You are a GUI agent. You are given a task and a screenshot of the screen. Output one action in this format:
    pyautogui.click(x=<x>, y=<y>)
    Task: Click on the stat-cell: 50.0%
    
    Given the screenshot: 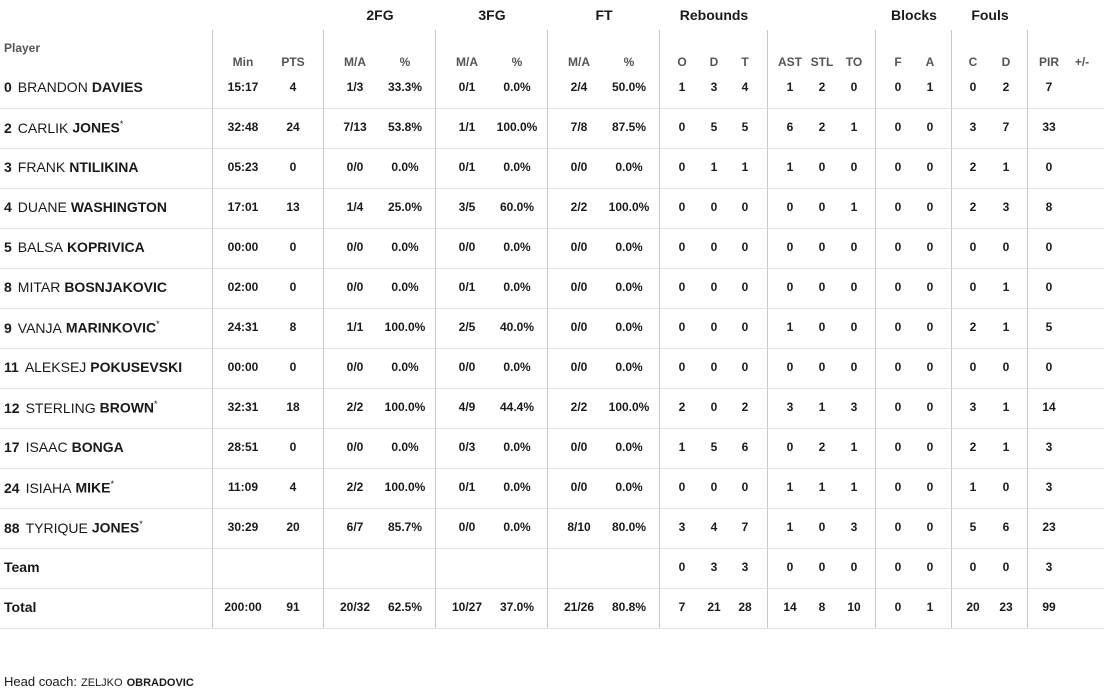 What is the action you would take?
    pyautogui.click(x=629, y=87)
    